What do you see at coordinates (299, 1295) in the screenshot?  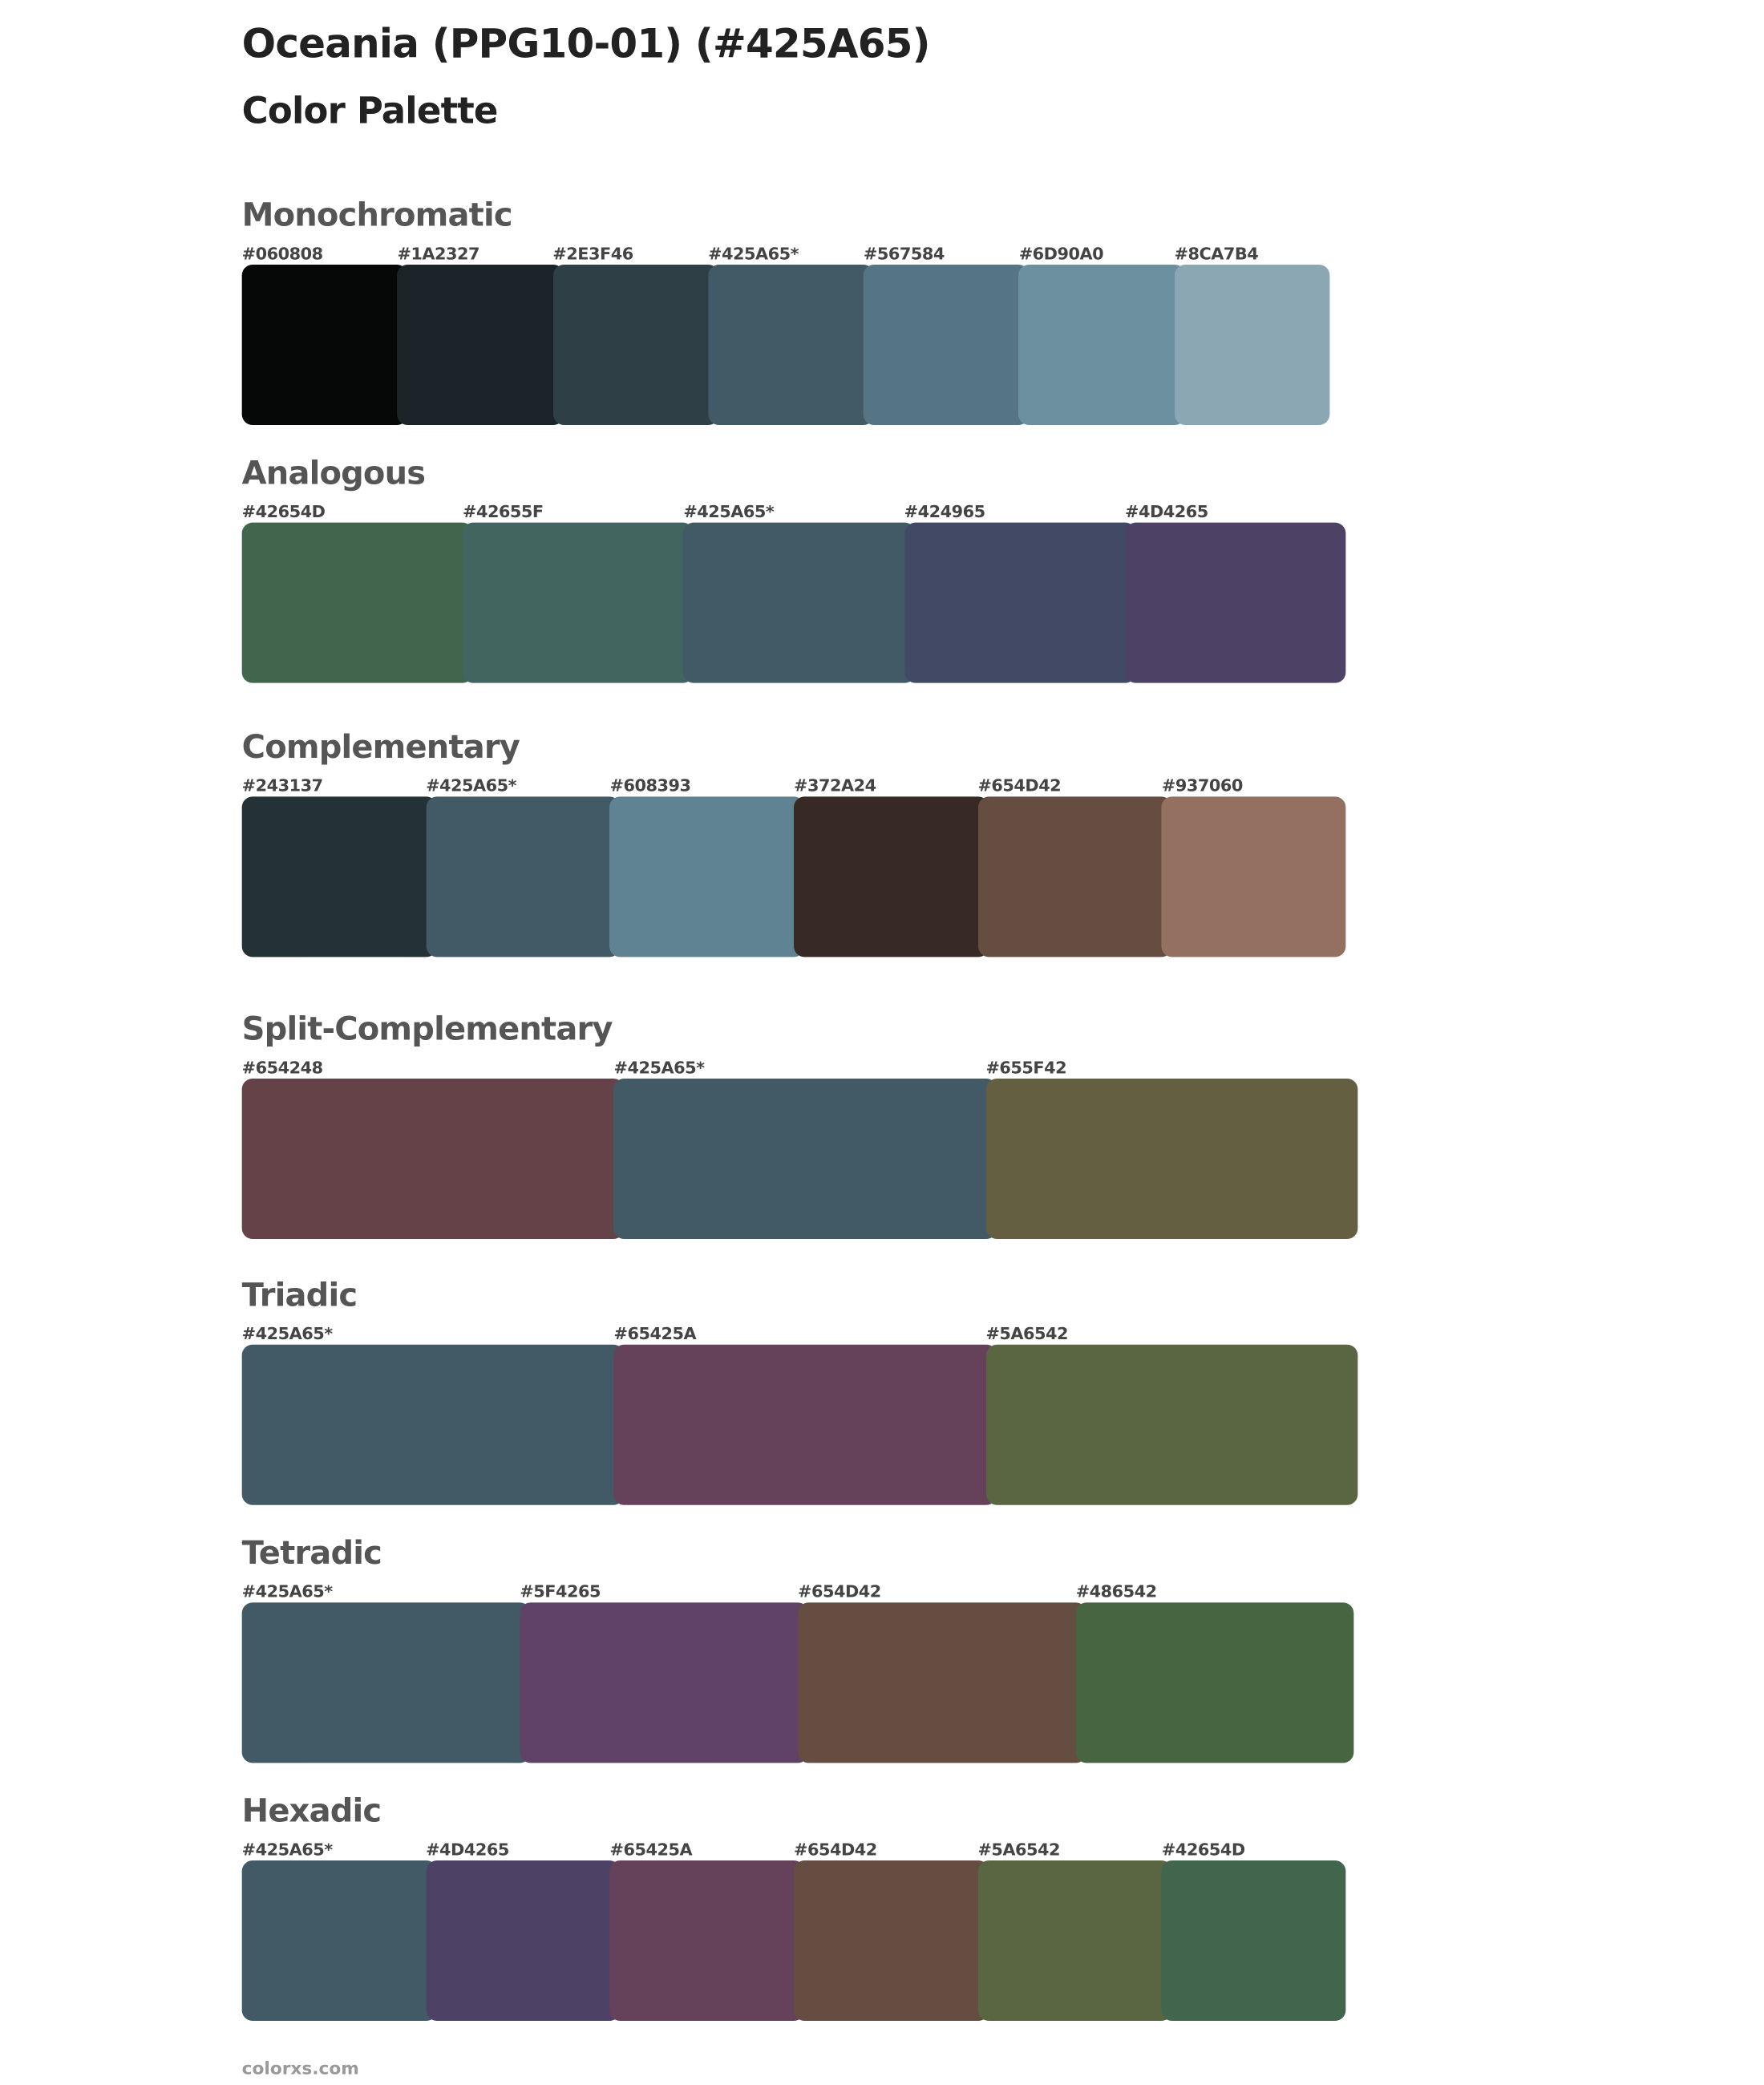 I see `section-title: Triadic` at bounding box center [299, 1295].